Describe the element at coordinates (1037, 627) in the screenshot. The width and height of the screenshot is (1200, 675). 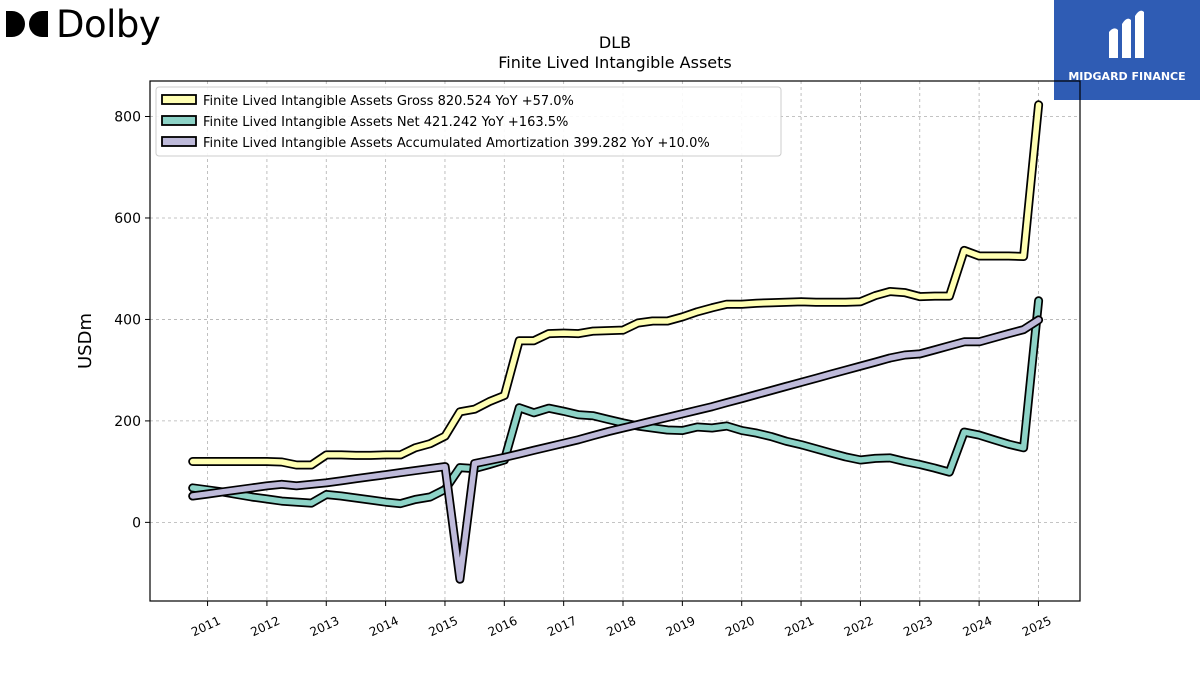
I see `x-tick-label: 2025` at that location.